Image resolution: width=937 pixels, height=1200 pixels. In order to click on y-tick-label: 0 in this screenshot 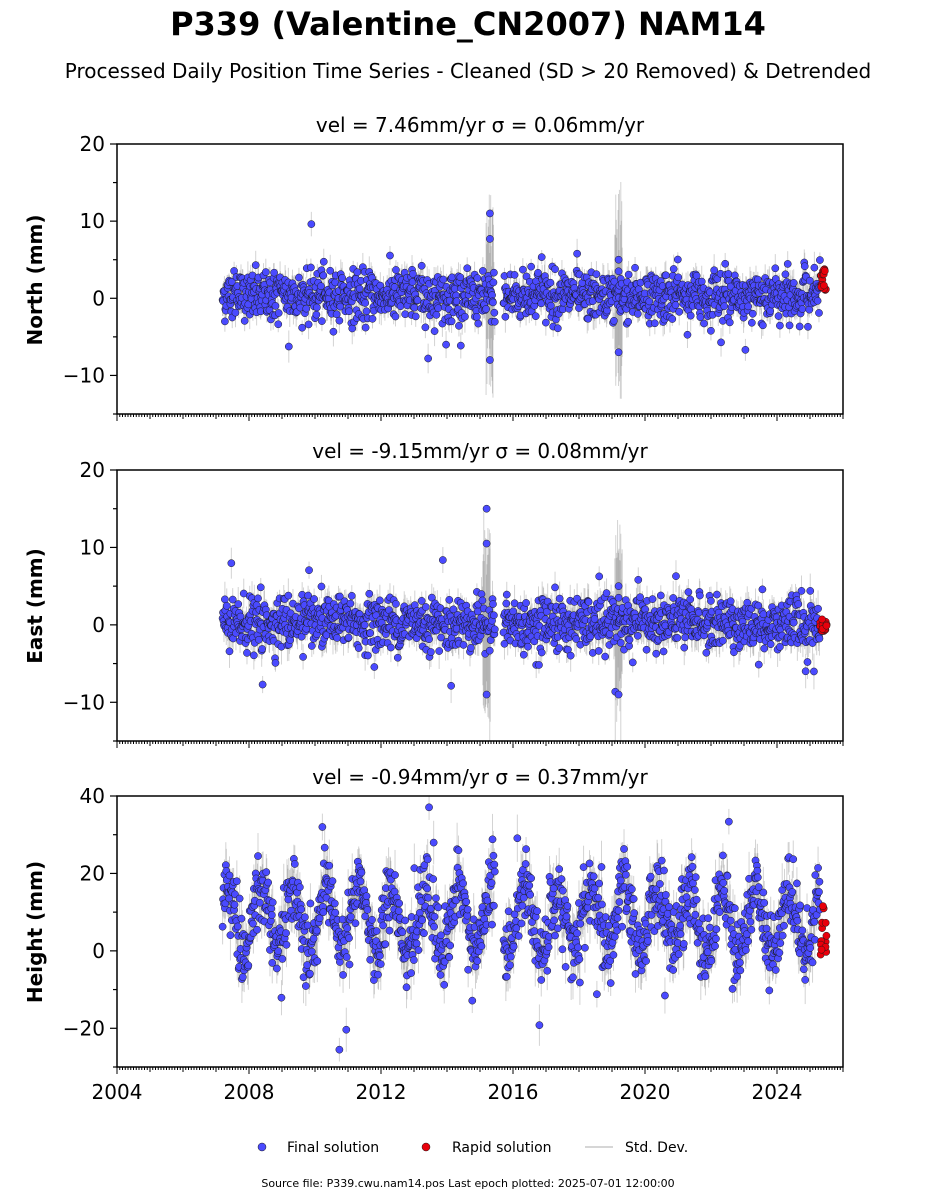, I will do `click(98, 298)`.